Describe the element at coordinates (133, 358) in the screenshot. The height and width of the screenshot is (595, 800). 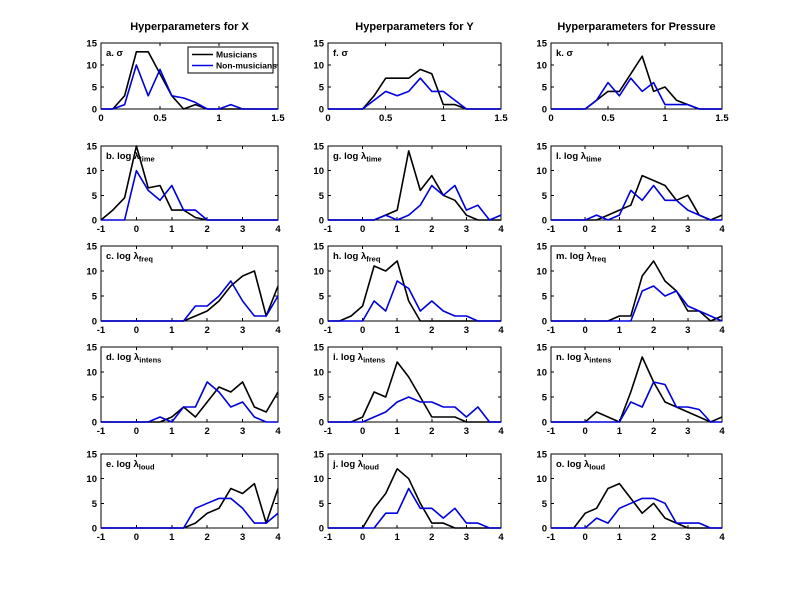
I see `subplot-label: d. log λintens` at that location.